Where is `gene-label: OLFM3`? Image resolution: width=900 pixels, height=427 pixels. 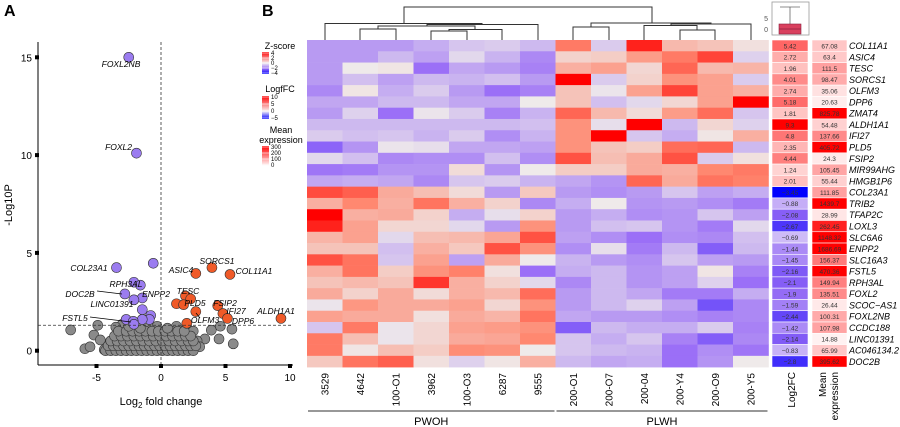 gene-label: OLFM3 is located at coordinates (205, 320).